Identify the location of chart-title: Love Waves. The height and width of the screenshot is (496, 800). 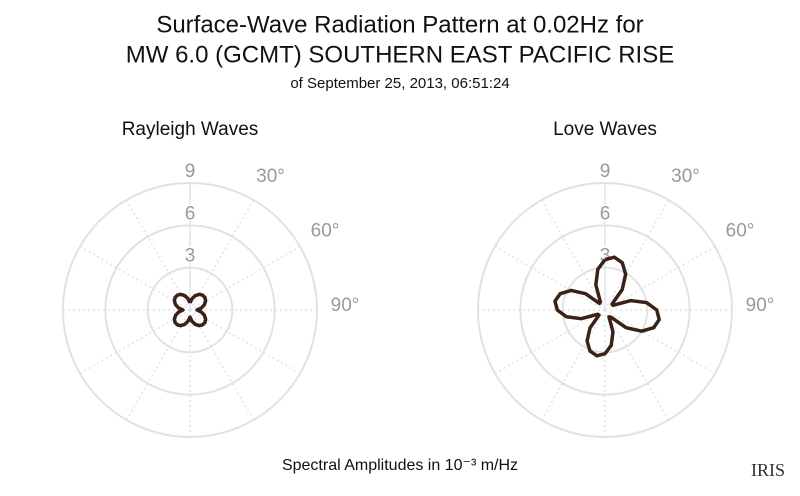
(605, 129).